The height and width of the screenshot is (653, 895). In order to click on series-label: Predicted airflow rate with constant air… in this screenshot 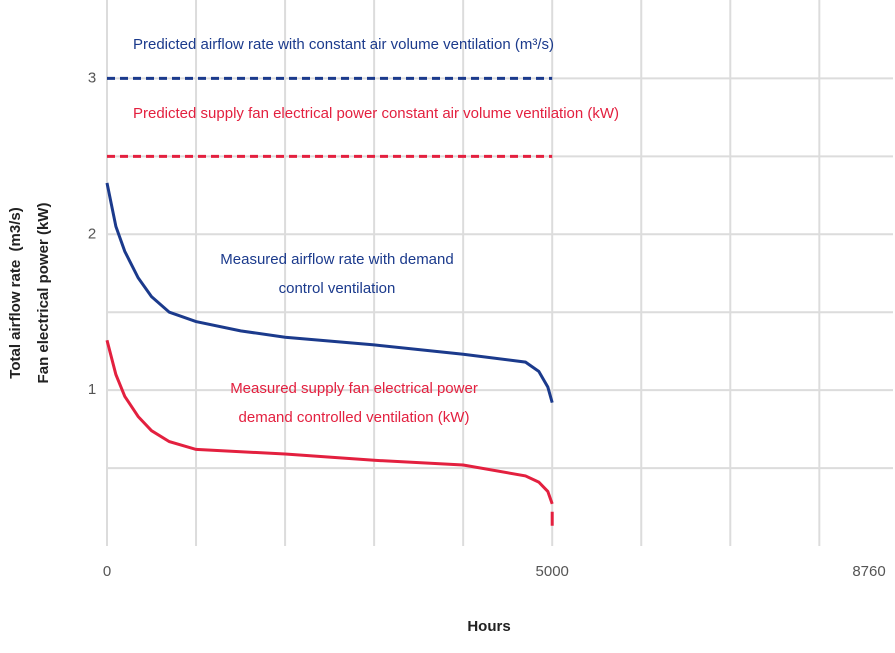, I will do `click(343, 44)`.